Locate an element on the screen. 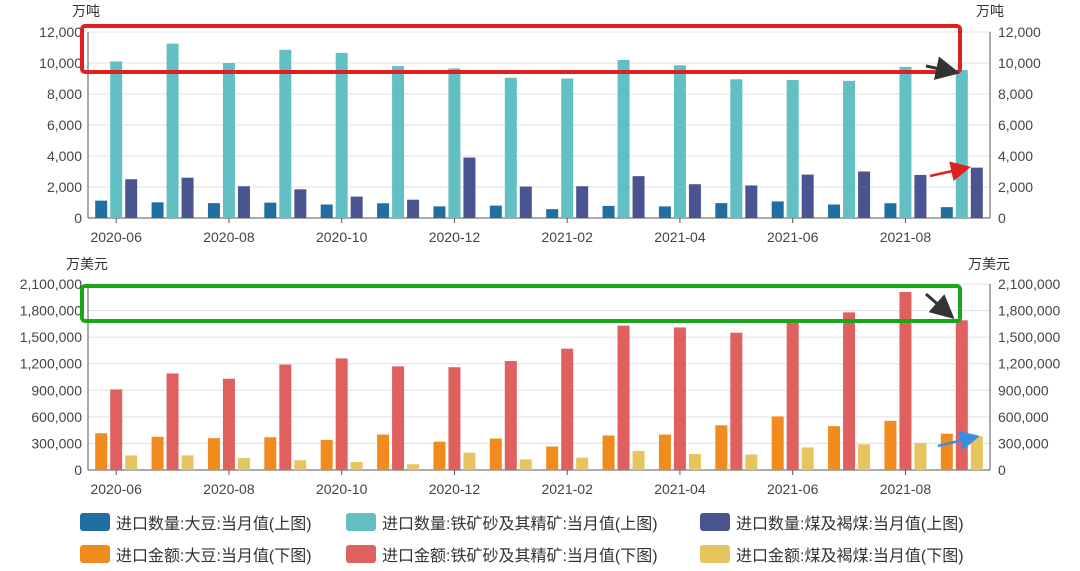  legend-item-quantity-soybean: 进口数量:大豆:当月值(上图) is located at coordinates (213, 522).